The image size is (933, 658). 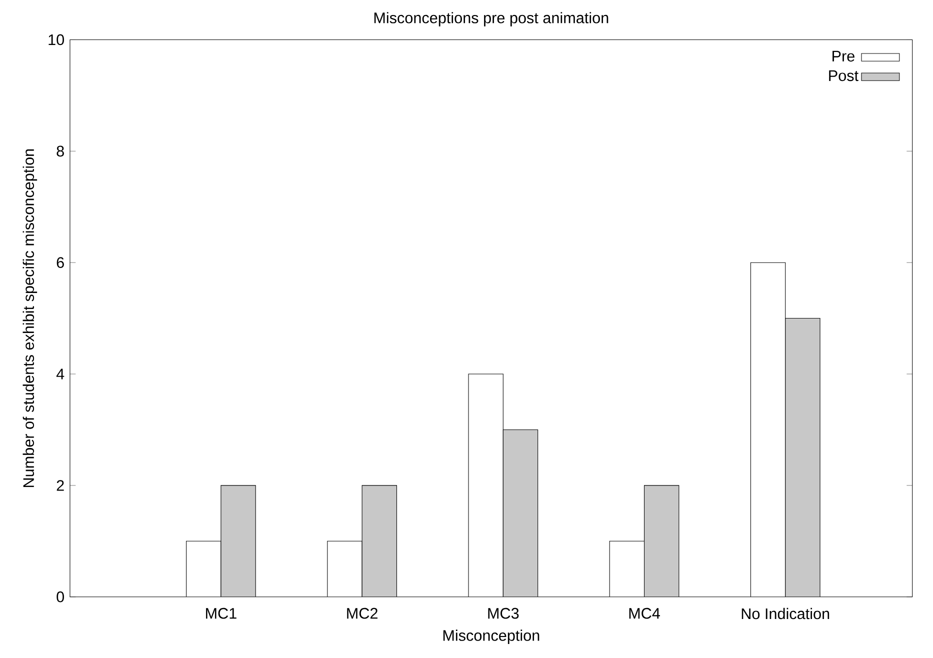 What do you see at coordinates (60, 262) in the screenshot?
I see `y-tick-label: 6` at bounding box center [60, 262].